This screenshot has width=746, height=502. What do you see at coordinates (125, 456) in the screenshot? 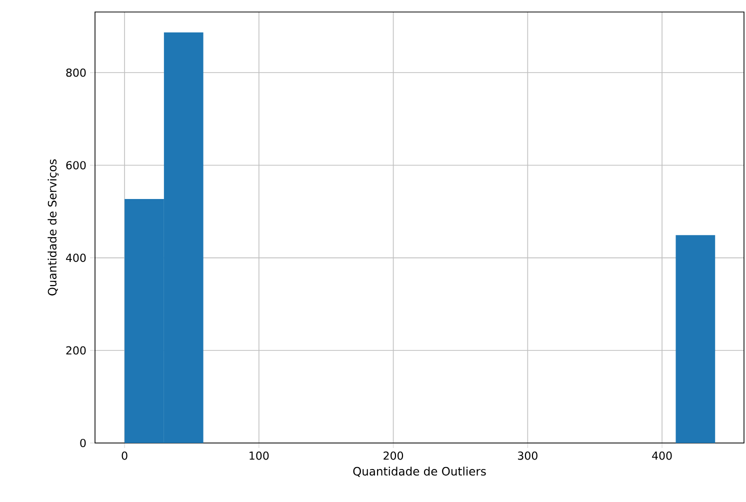
I see `x-tick-label: 0` at bounding box center [125, 456].